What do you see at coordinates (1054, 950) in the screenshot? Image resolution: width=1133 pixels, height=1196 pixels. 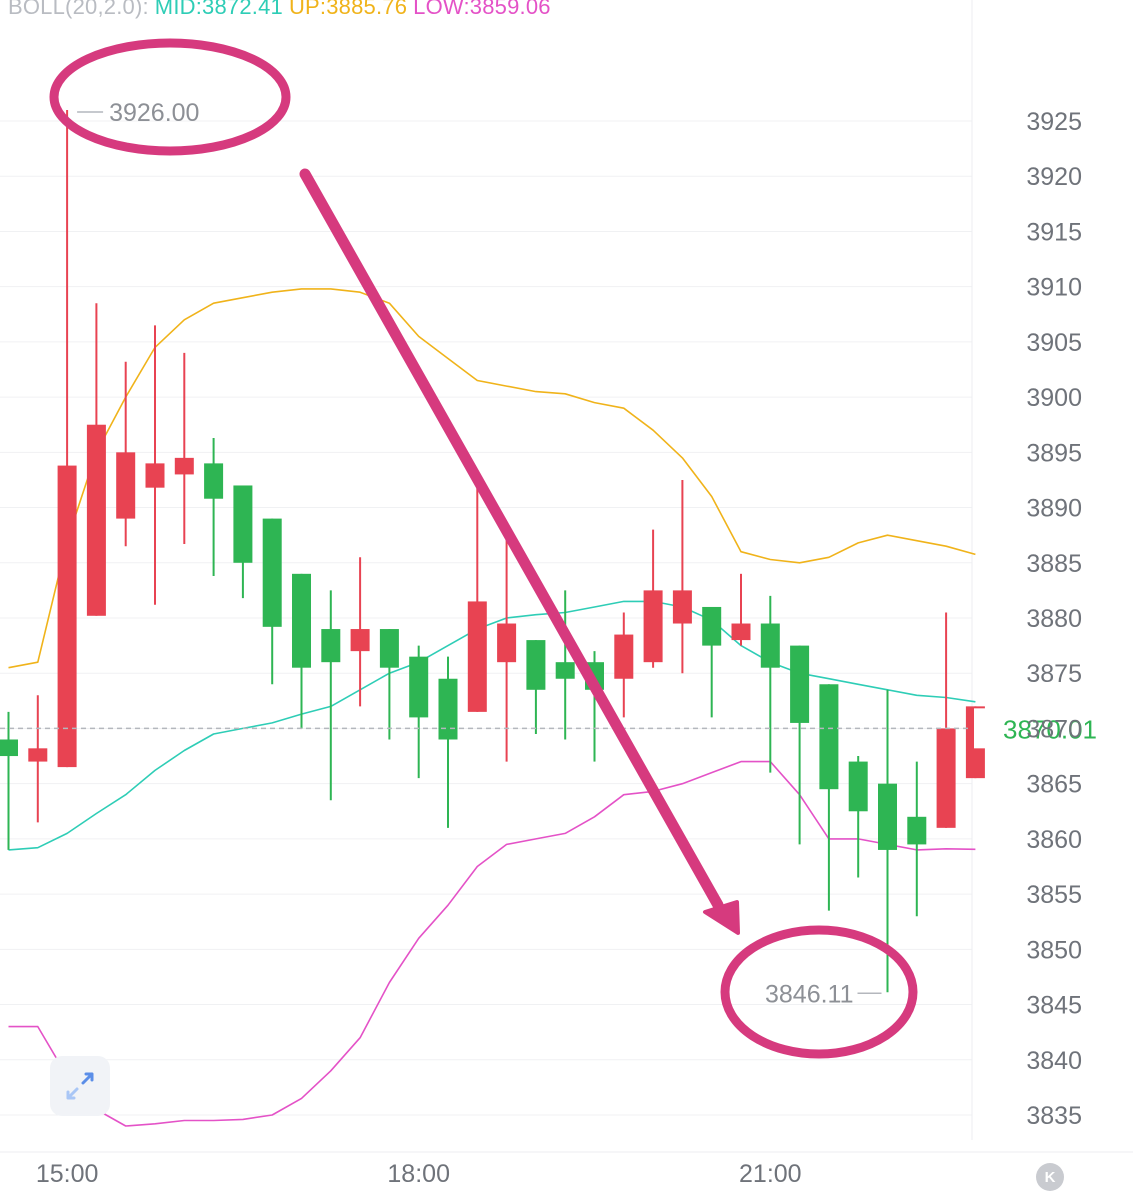 I see `y-tick-label: 3850` at bounding box center [1054, 950].